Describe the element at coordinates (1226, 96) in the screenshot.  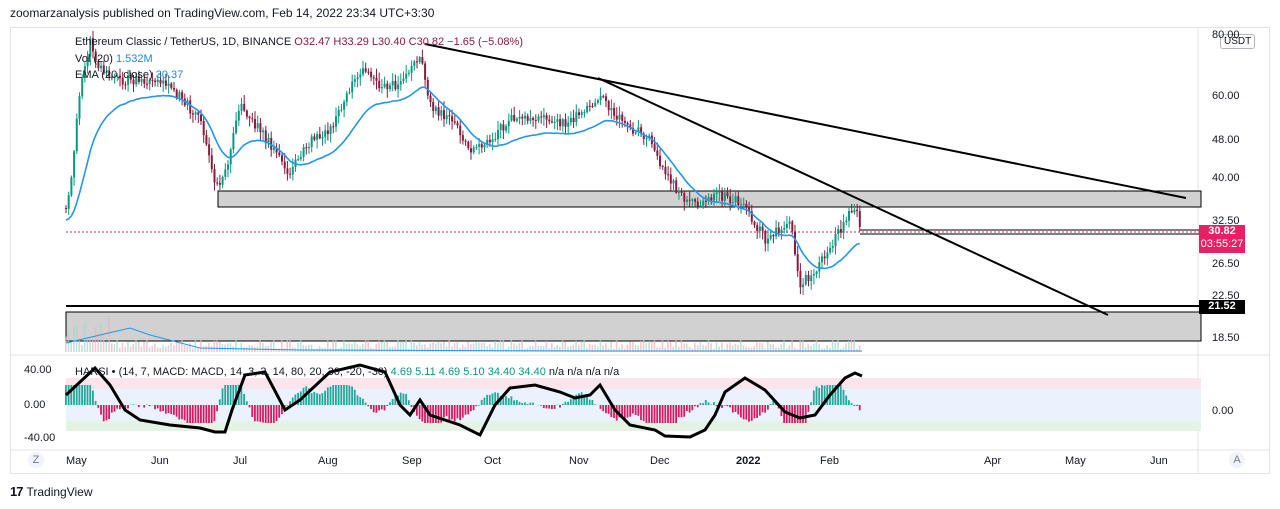
I see `price-tick-label: 60.00` at that location.